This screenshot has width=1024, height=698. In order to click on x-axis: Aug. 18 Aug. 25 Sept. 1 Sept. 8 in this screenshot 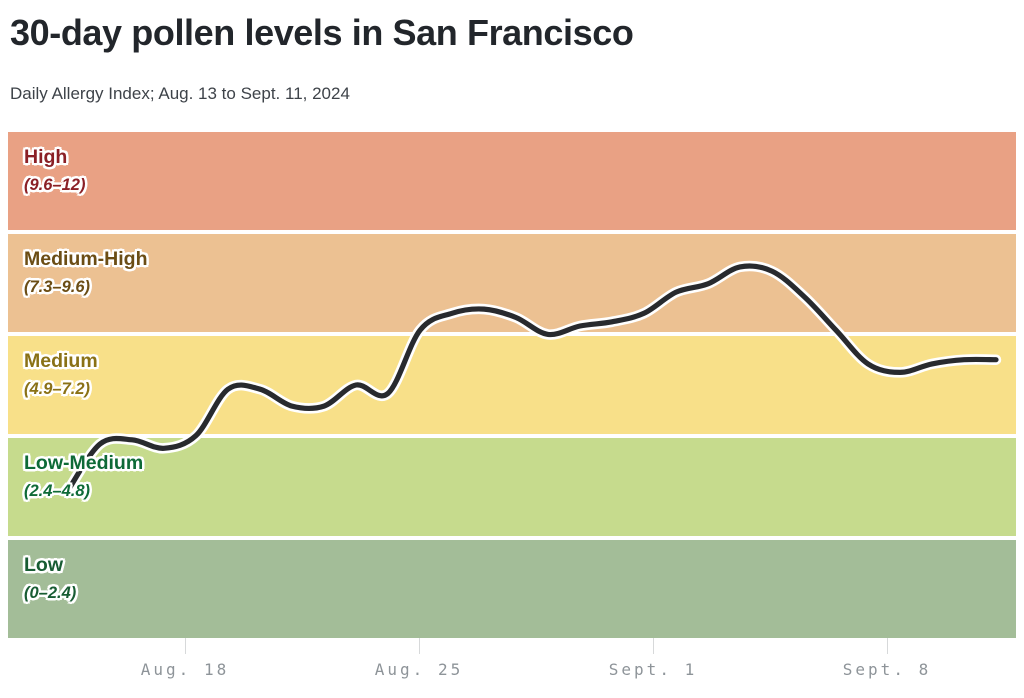, I will do `click(512, 665)`.